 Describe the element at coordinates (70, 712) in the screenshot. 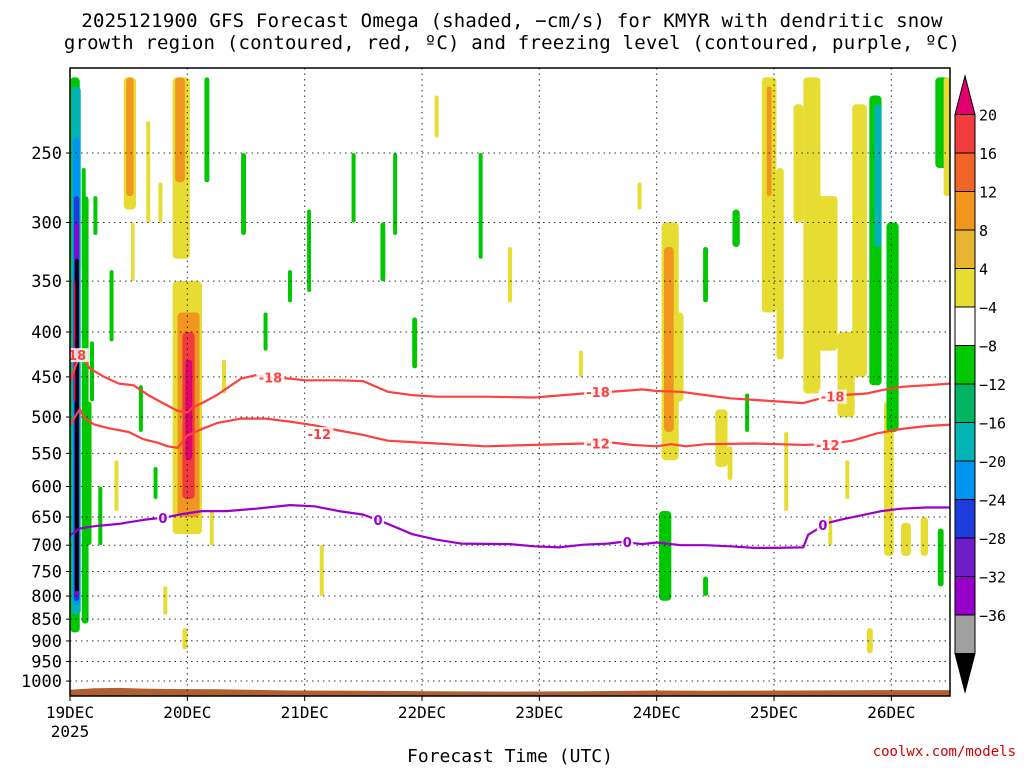

I see `x-tick-label: 19DEC` at that location.